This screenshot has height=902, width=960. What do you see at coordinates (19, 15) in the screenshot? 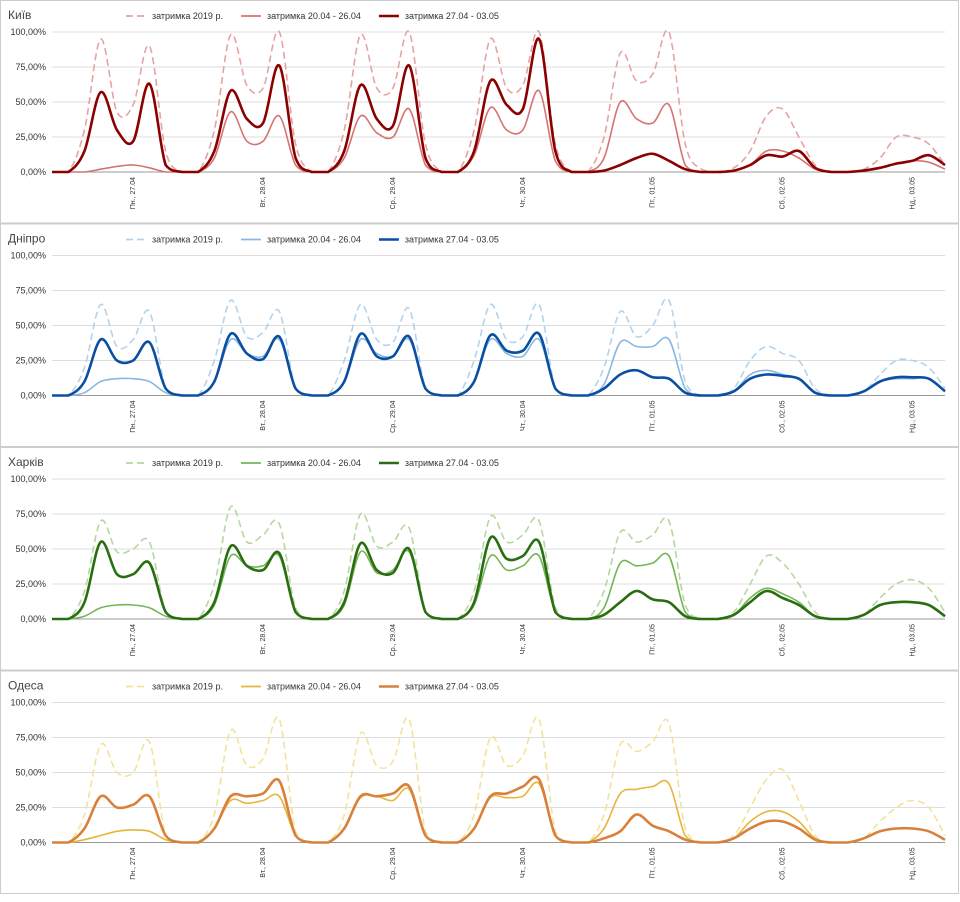
I see `chart-title: Київ` at bounding box center [19, 15].